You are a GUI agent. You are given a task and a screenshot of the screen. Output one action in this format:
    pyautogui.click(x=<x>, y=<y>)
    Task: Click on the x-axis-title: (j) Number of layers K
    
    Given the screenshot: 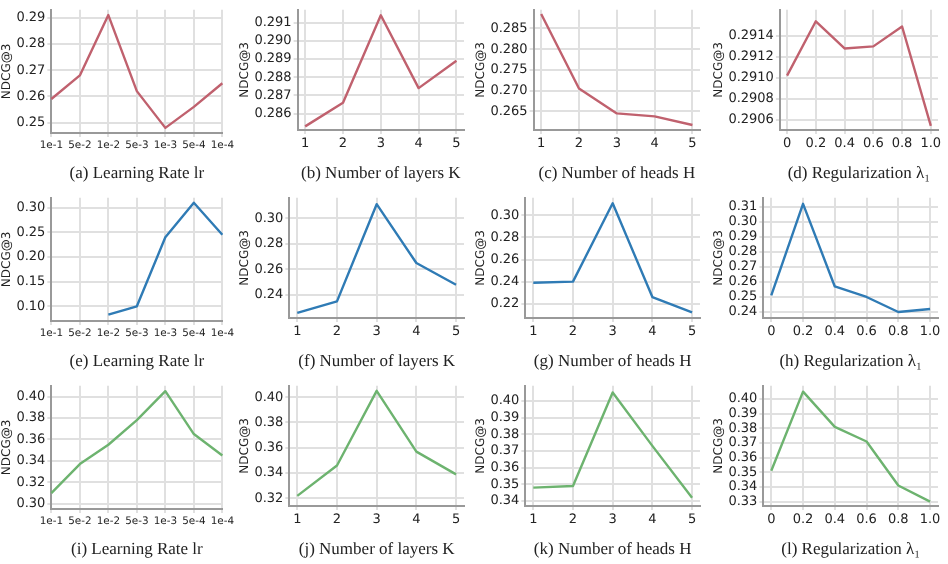 What is the action you would take?
    pyautogui.click(x=376, y=548)
    